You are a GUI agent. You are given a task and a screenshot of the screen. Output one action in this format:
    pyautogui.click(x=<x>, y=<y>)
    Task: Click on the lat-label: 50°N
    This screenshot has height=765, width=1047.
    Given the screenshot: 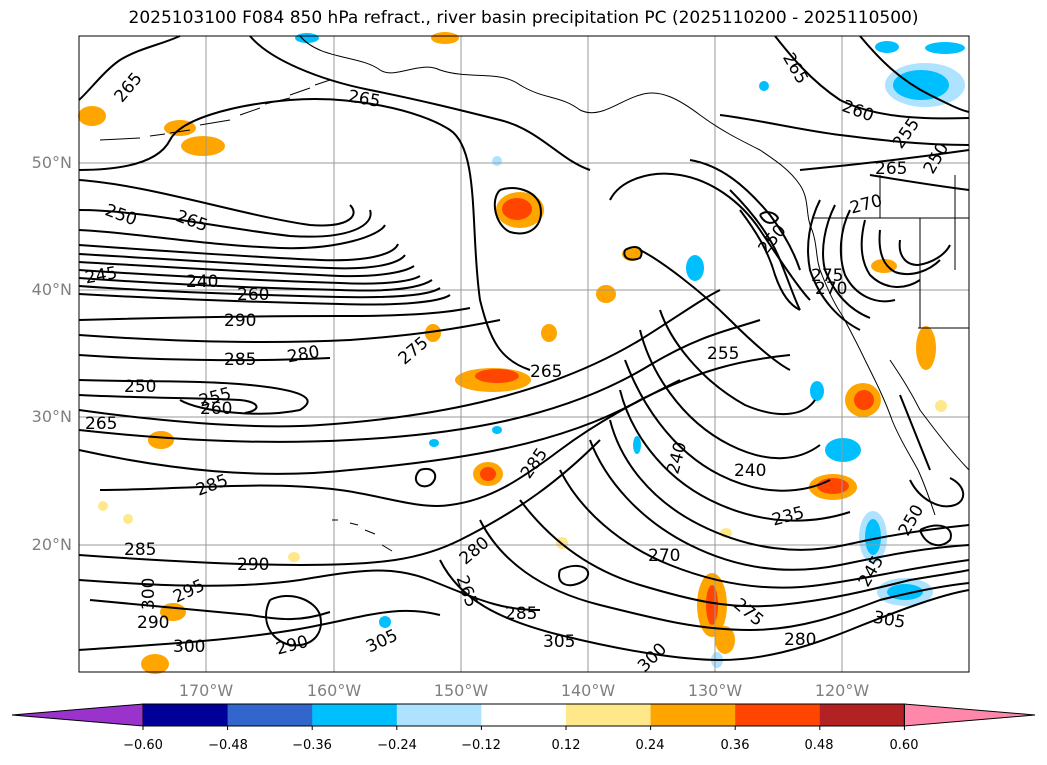 What is the action you would take?
    pyautogui.click(x=51, y=162)
    